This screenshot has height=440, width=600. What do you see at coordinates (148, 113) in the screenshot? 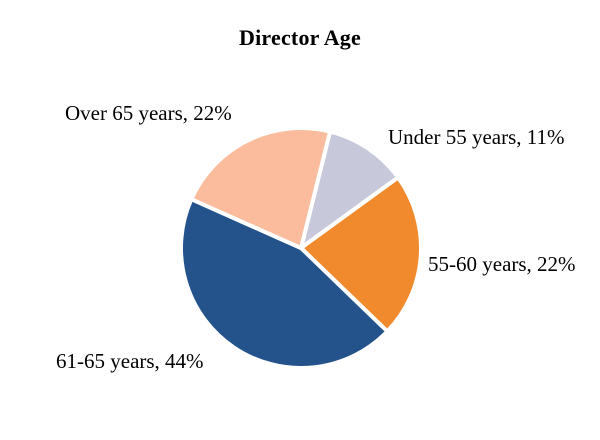
I see `slice-label-over-65: Over 65 years, 22%` at bounding box center [148, 113].